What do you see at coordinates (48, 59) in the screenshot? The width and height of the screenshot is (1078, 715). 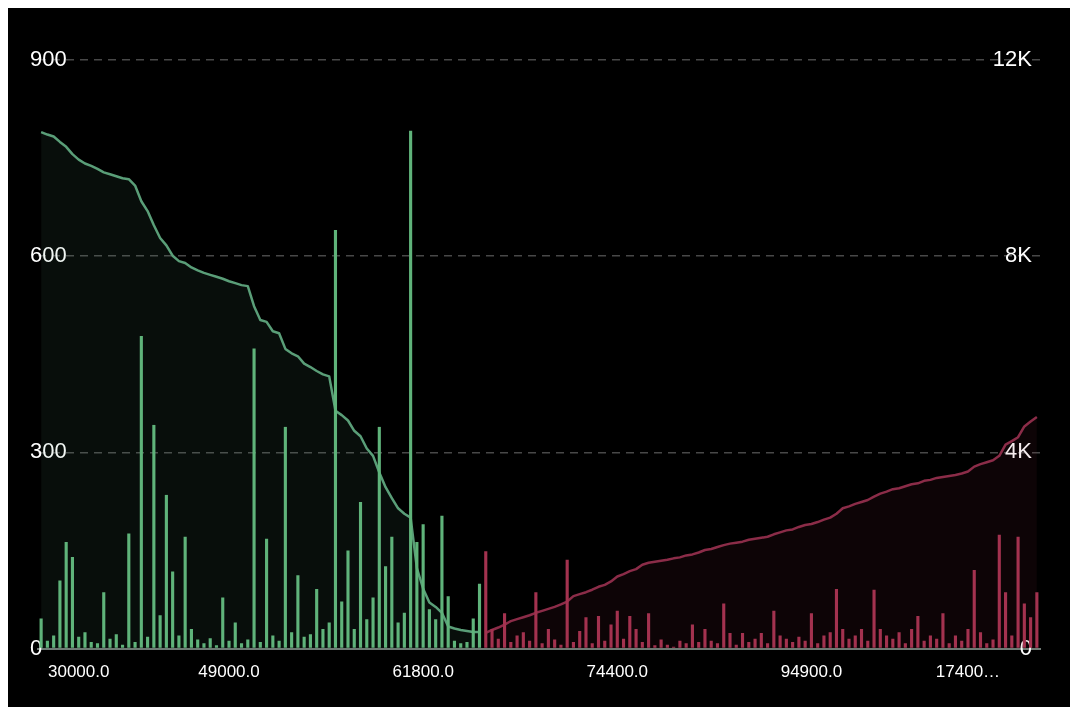 I see `y-tick-label: 900` at bounding box center [48, 59].